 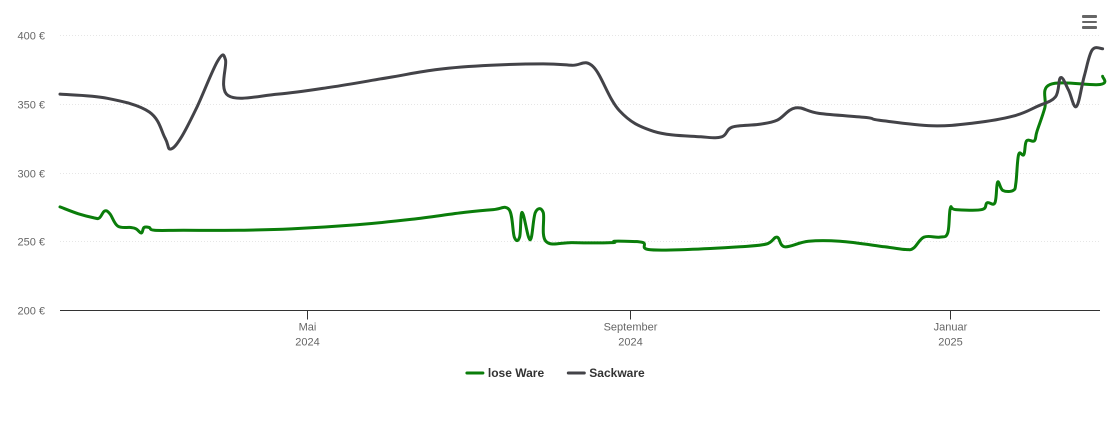 What do you see at coordinates (31, 243) in the screenshot?
I see `y-tick-label: 250 €` at bounding box center [31, 243].